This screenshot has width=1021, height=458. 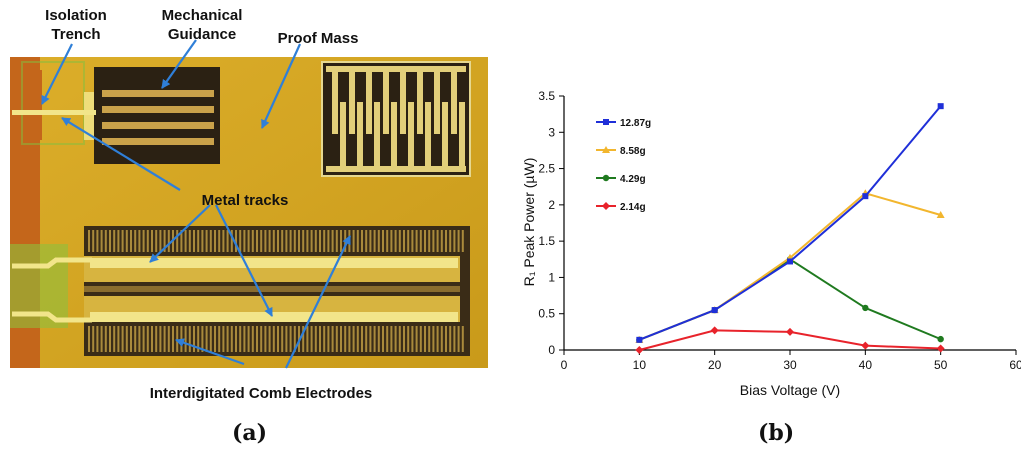 What do you see at coordinates (318, 38) in the screenshot?
I see `label-proof-mass: Proof Mass` at bounding box center [318, 38].